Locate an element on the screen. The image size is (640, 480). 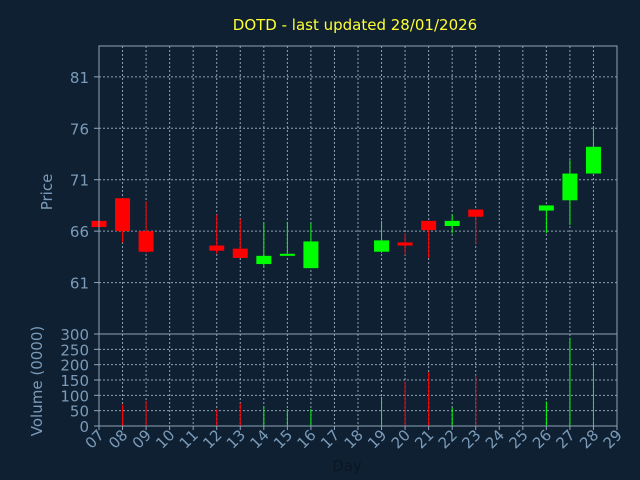
day-tick-label: 23 is located at coordinates (471, 439).